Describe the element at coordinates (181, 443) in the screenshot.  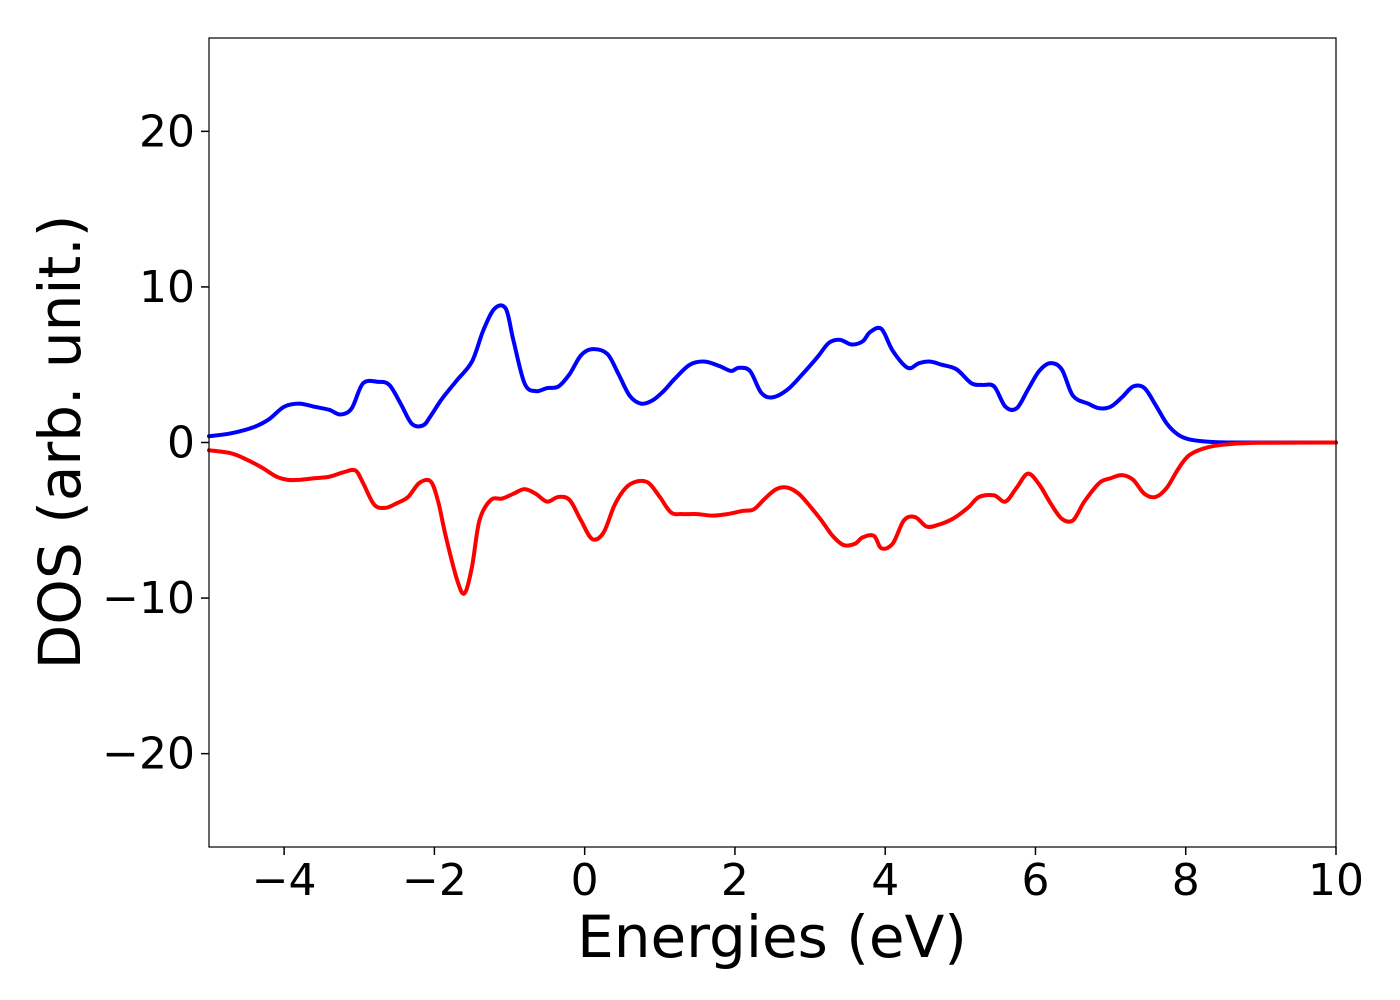
I see `y-tick-label: 0` at that location.